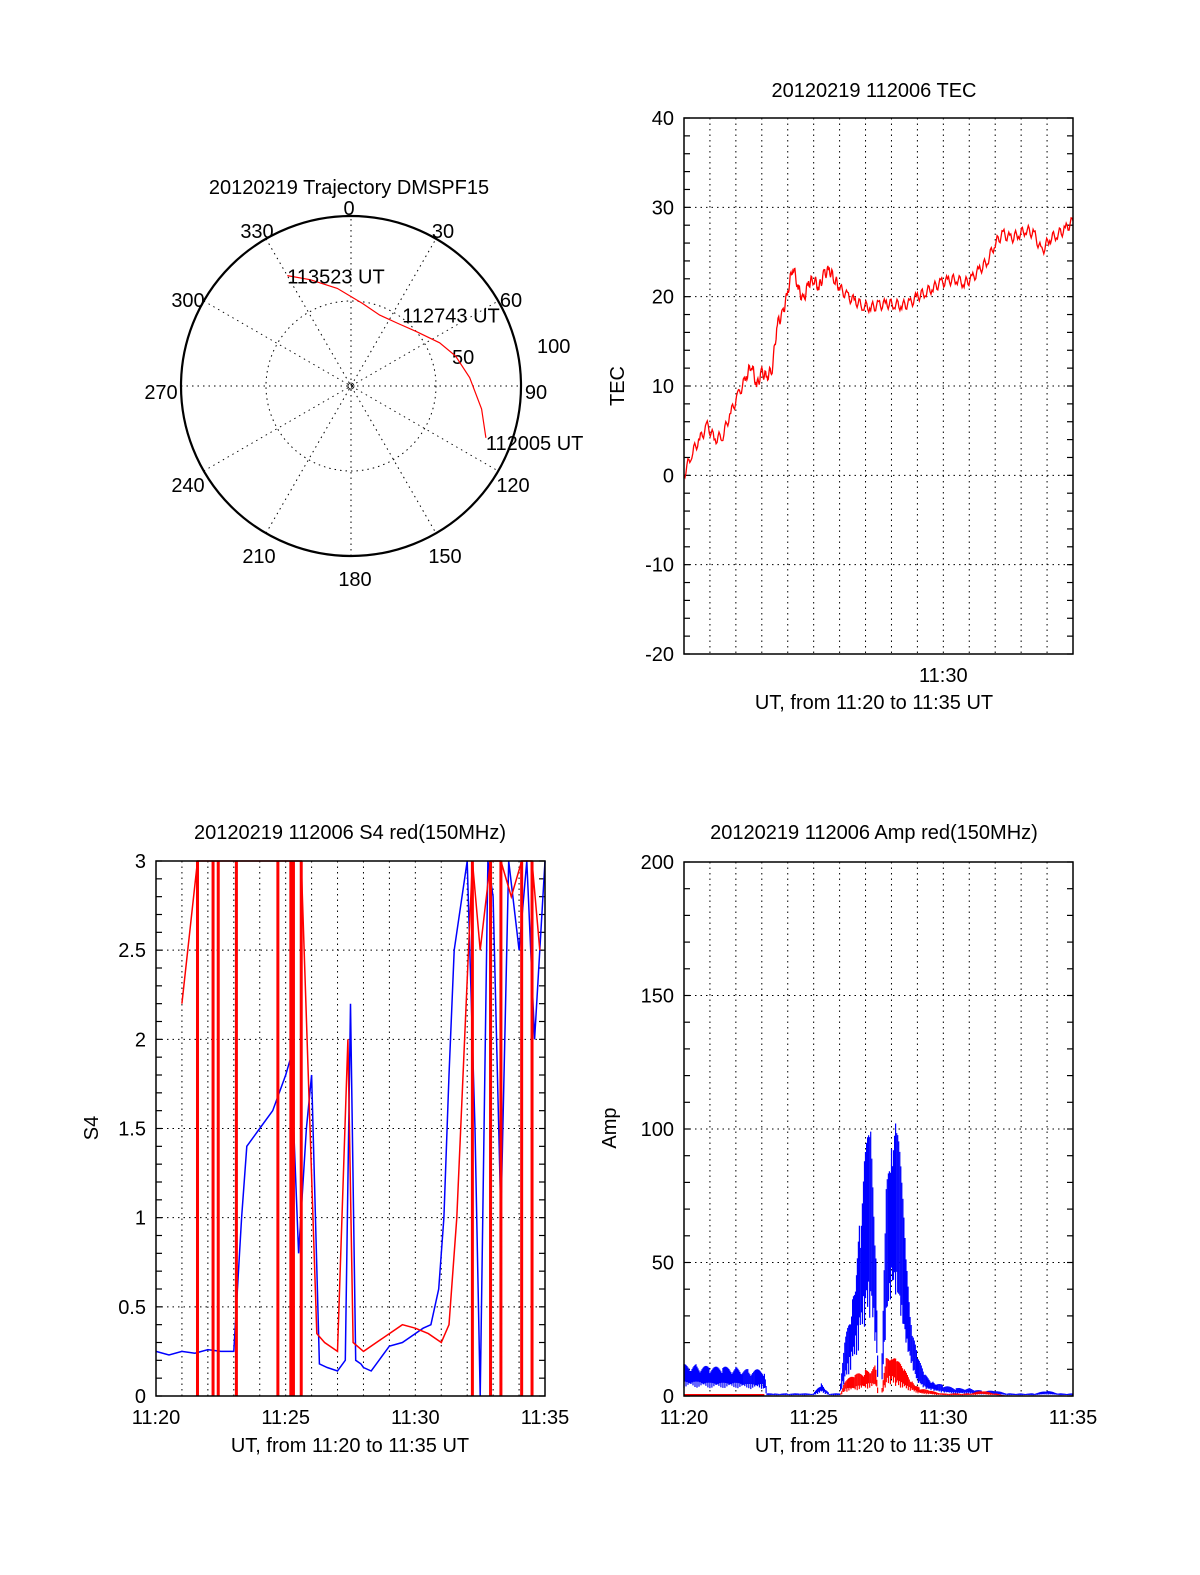  I want to click on tec-y-tick-label: -10, so click(659, 566).